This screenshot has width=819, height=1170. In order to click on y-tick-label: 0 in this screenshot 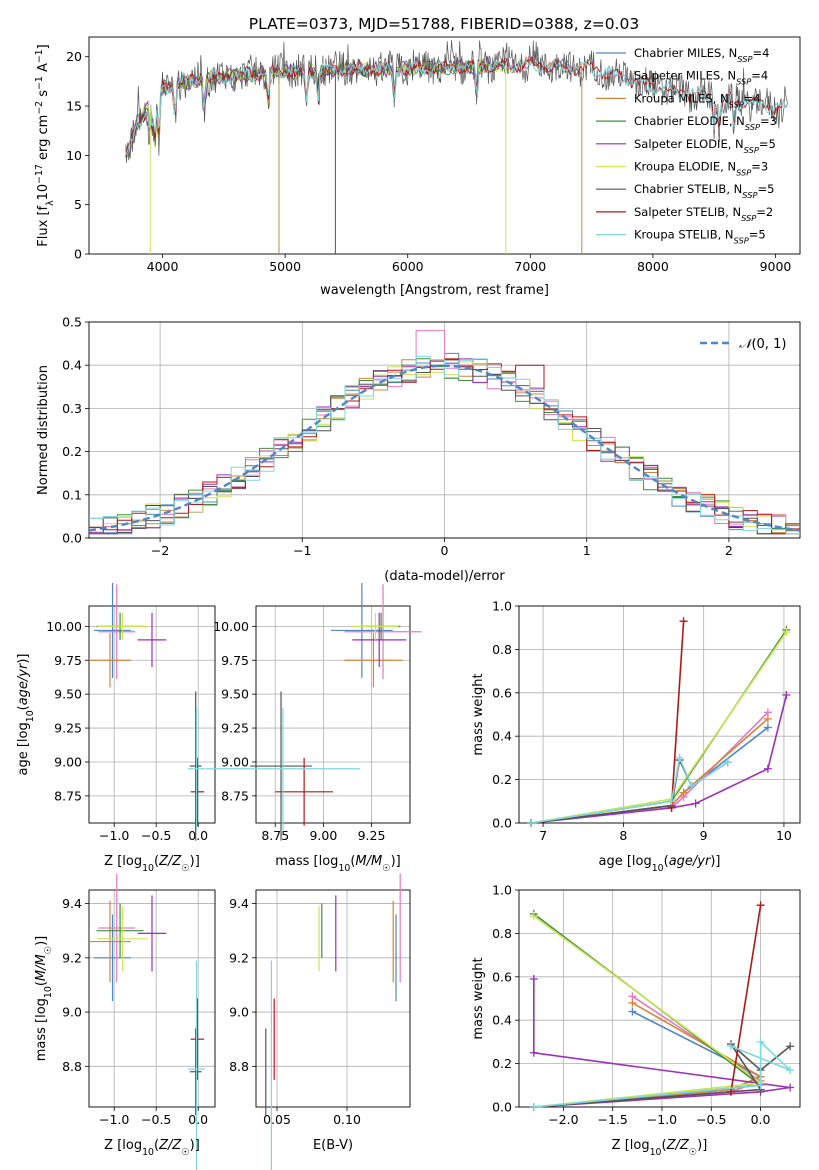, I will do `click(78, 254)`.